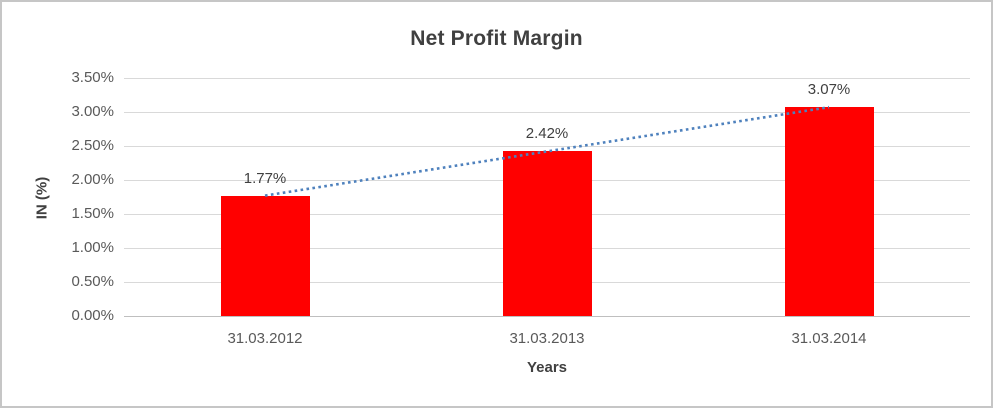 Image resolution: width=993 pixels, height=408 pixels. I want to click on x-tick-label: 31.03.2014, so click(829, 338).